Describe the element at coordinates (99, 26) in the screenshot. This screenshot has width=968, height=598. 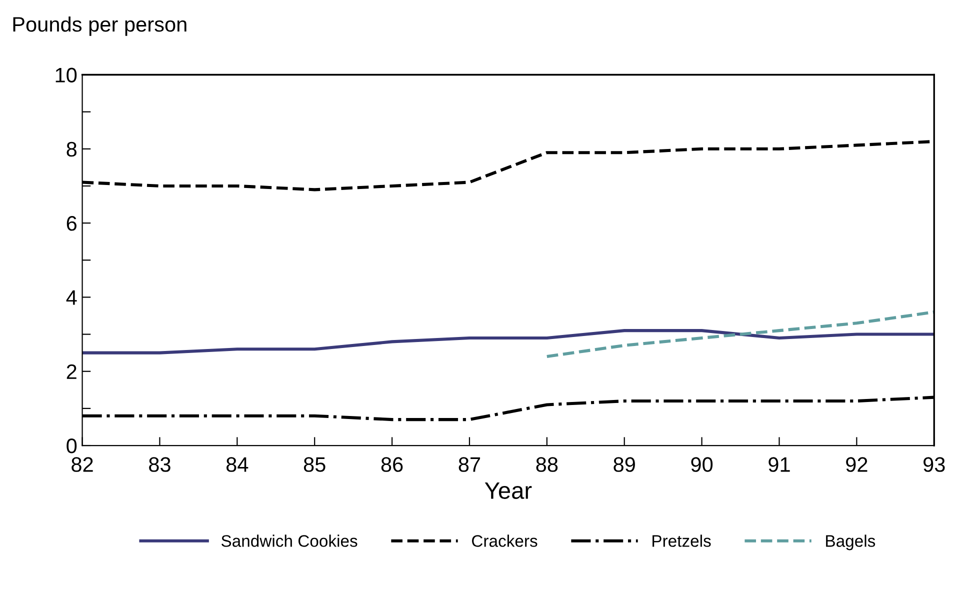
I see `y-axis-title: Pounds per person` at that location.